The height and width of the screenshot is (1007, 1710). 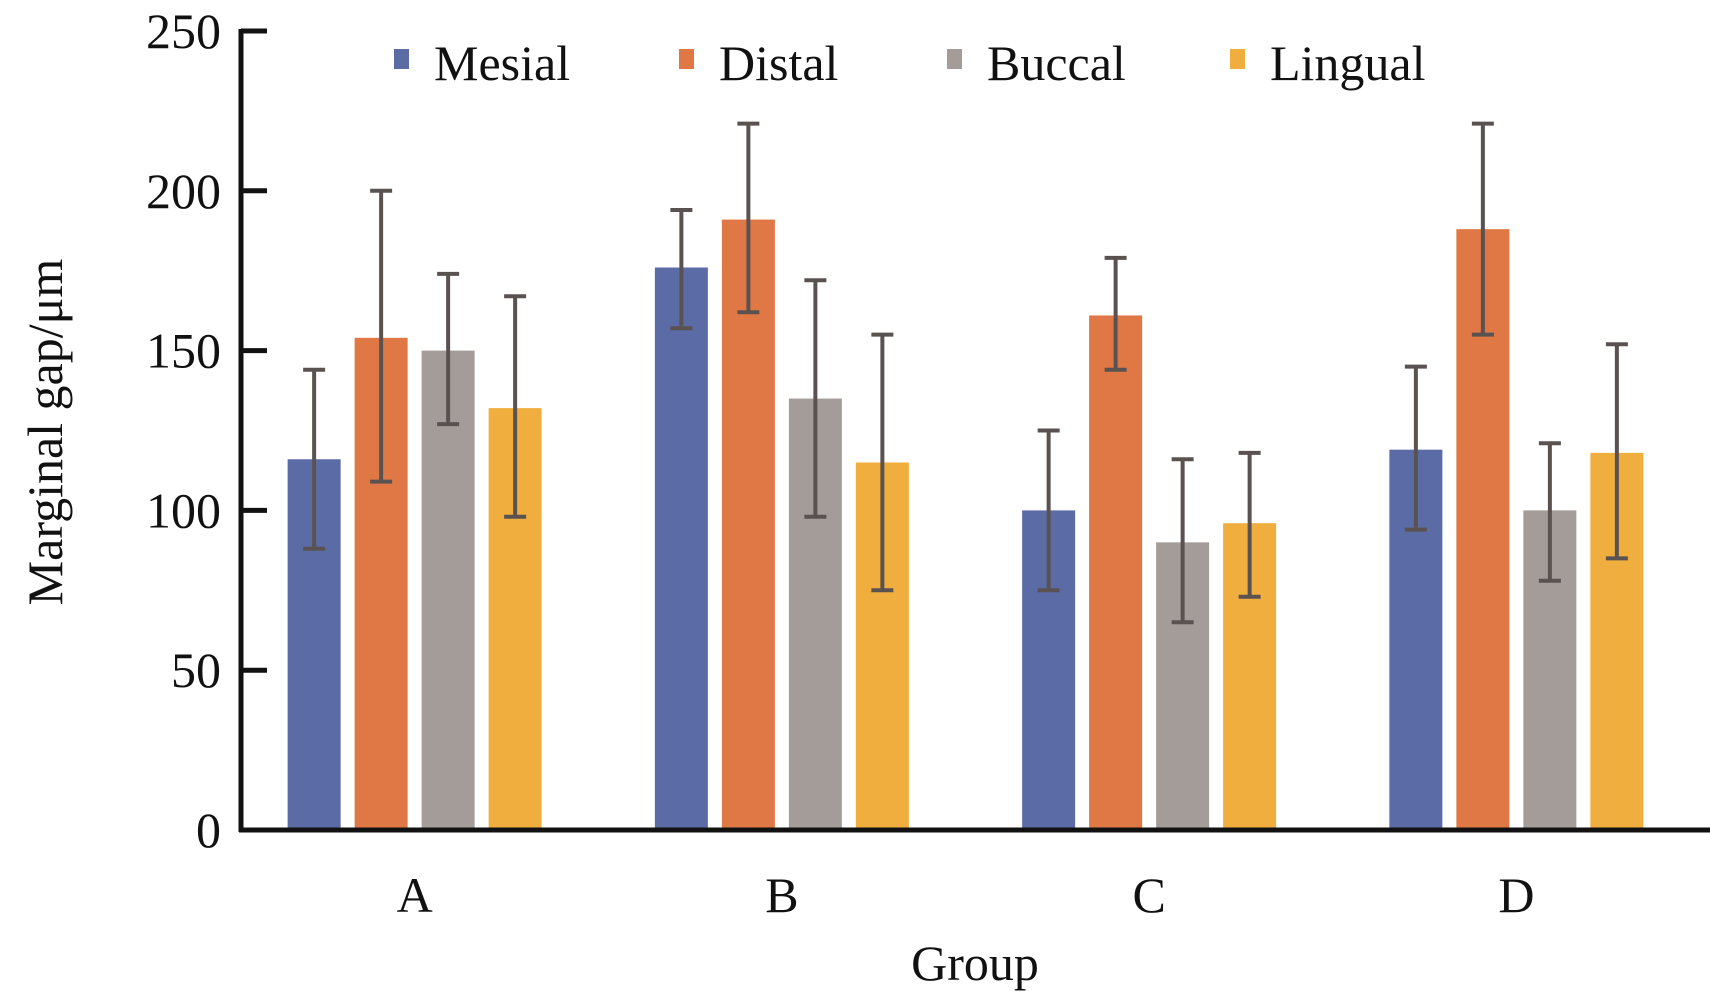 What do you see at coordinates (415, 895) in the screenshot?
I see `x-tick-label: A` at bounding box center [415, 895].